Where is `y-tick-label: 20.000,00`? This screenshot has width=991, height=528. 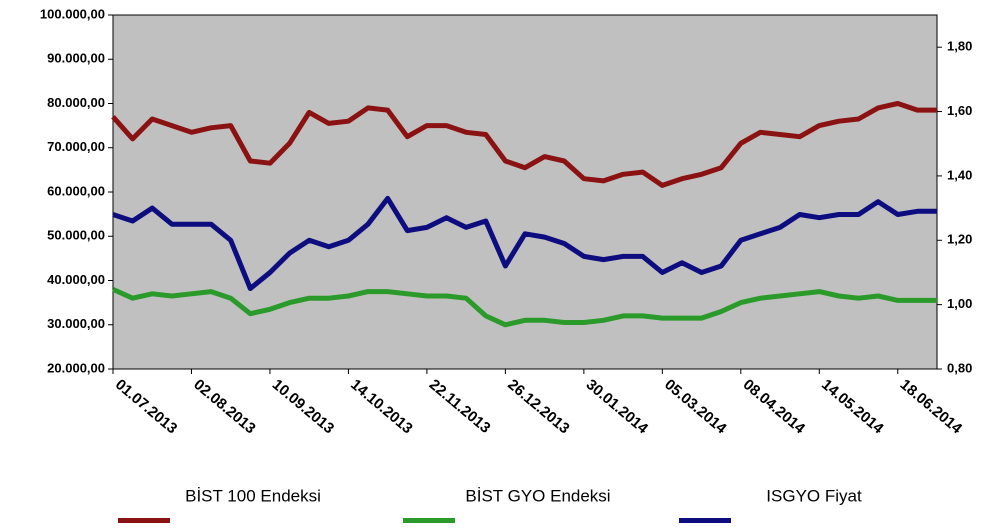
y-tick-label: 20.000,00 is located at coordinates (76, 367).